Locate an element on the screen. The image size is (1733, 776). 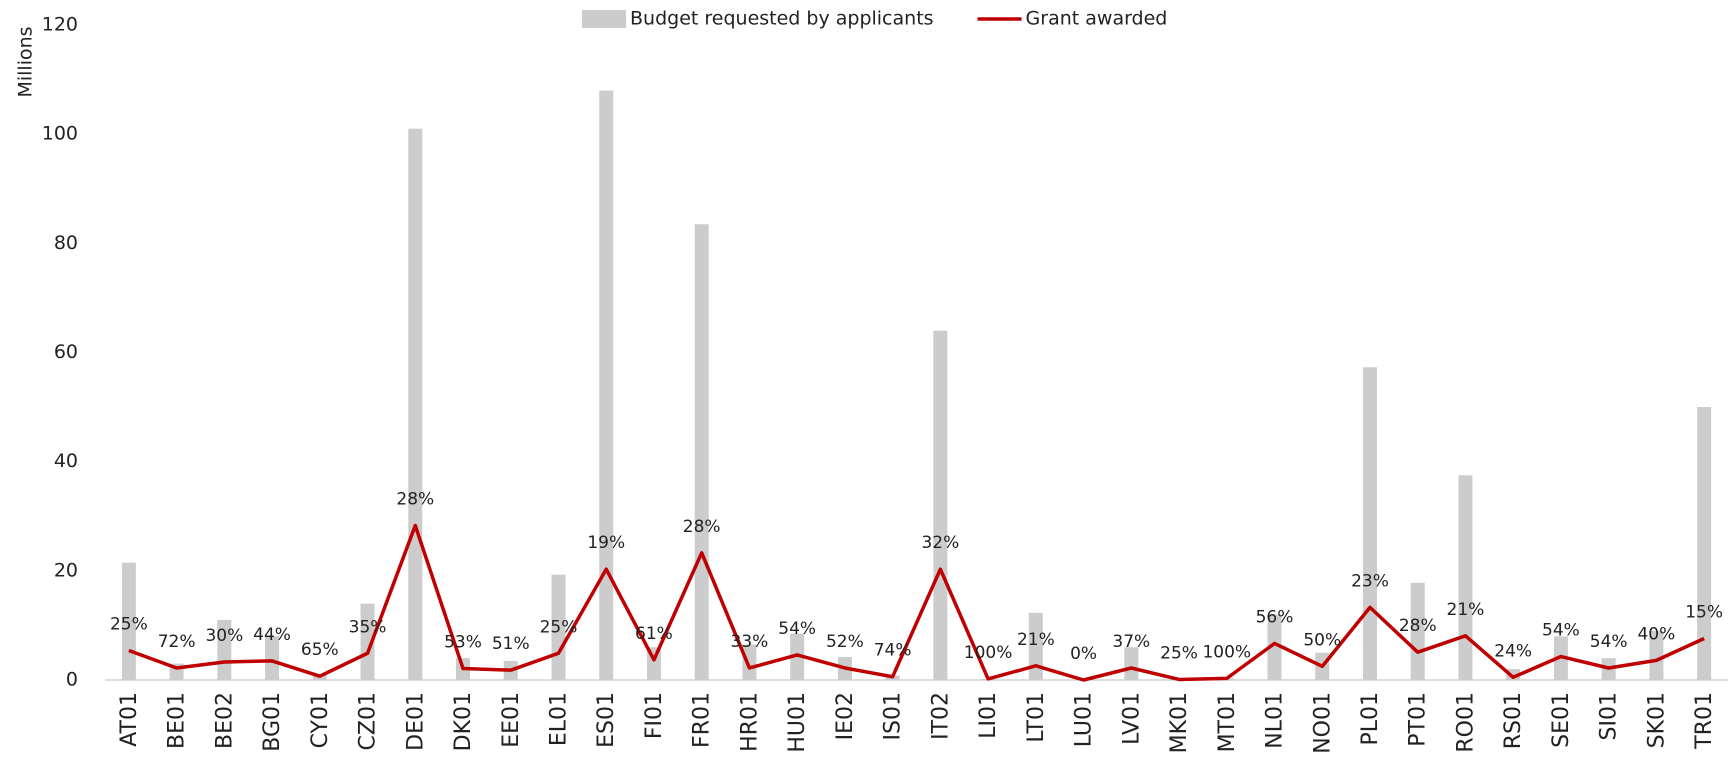
x-tick-label: HU01 is located at coordinates (797, 722).